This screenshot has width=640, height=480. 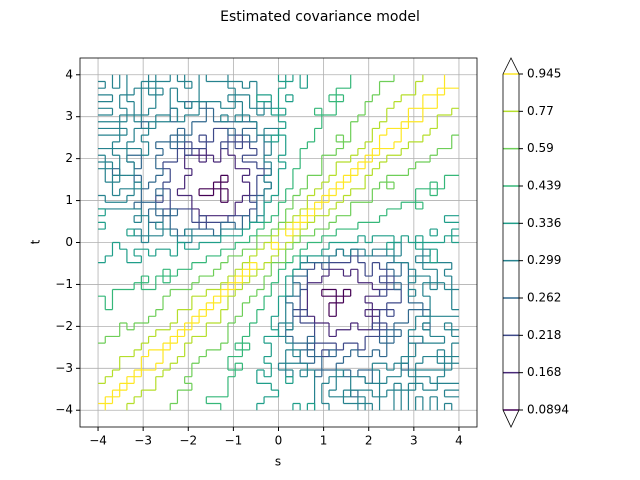 What do you see at coordinates (69, 116) in the screenshot?
I see `y-tick-label: 3` at bounding box center [69, 116].